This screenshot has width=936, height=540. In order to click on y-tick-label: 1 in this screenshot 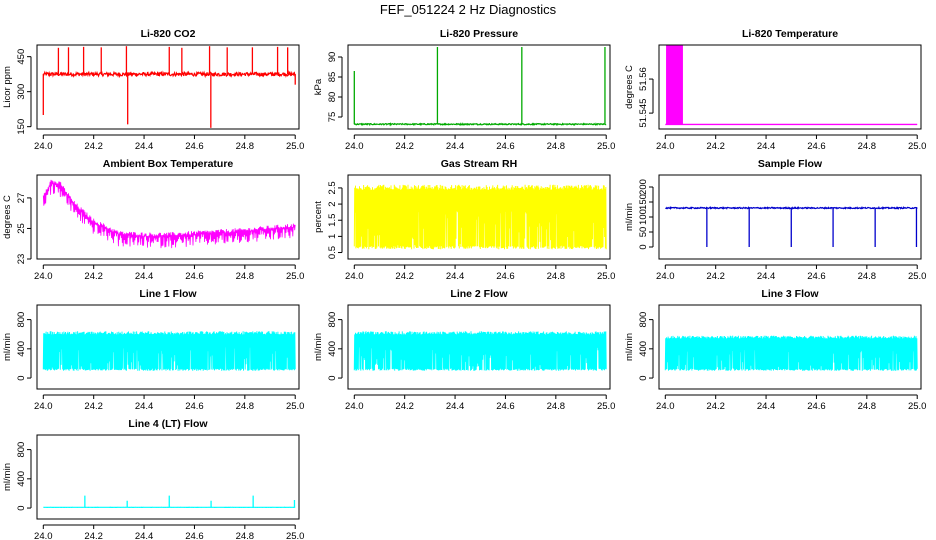, I will do `click(332, 236)`.